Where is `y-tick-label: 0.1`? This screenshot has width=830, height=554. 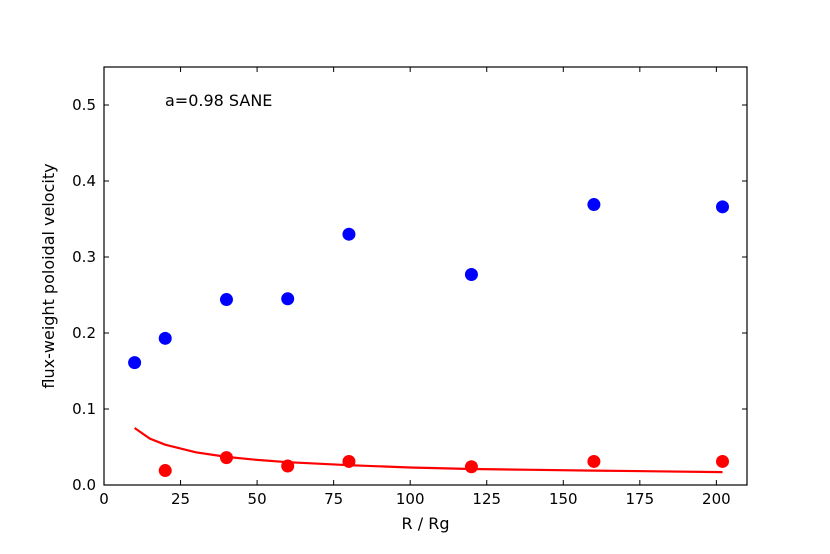 y-tick-label: 0.1 is located at coordinates (84, 409).